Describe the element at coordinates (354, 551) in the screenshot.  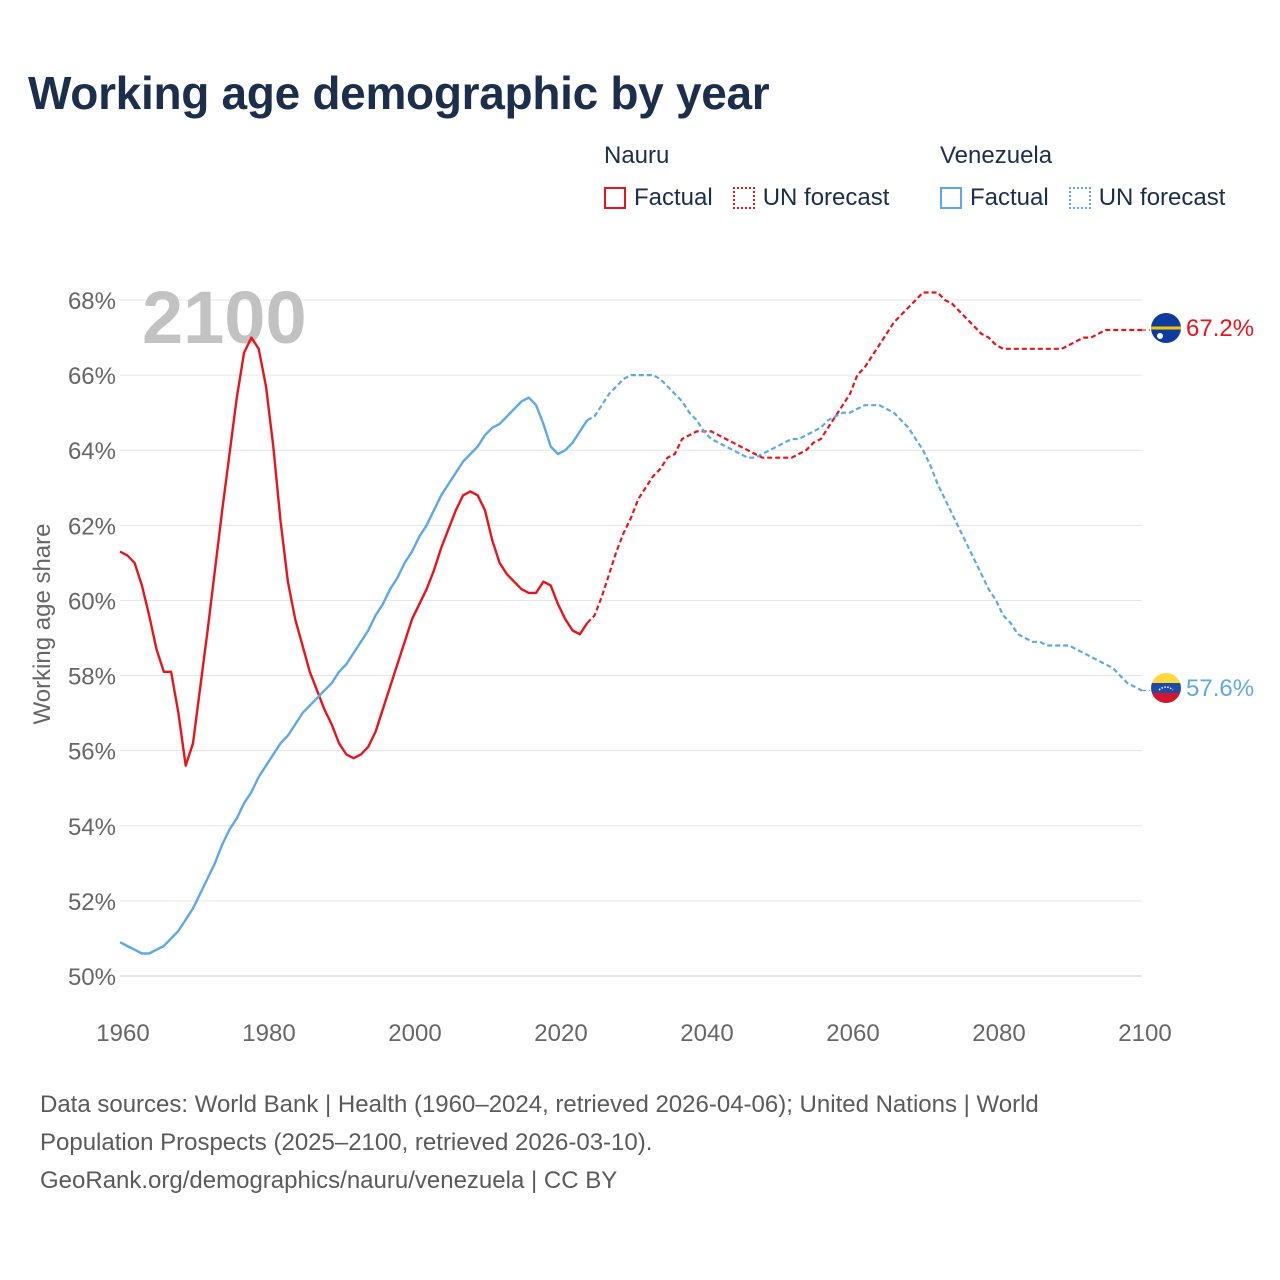
I see `nauru-factual-line` at that location.